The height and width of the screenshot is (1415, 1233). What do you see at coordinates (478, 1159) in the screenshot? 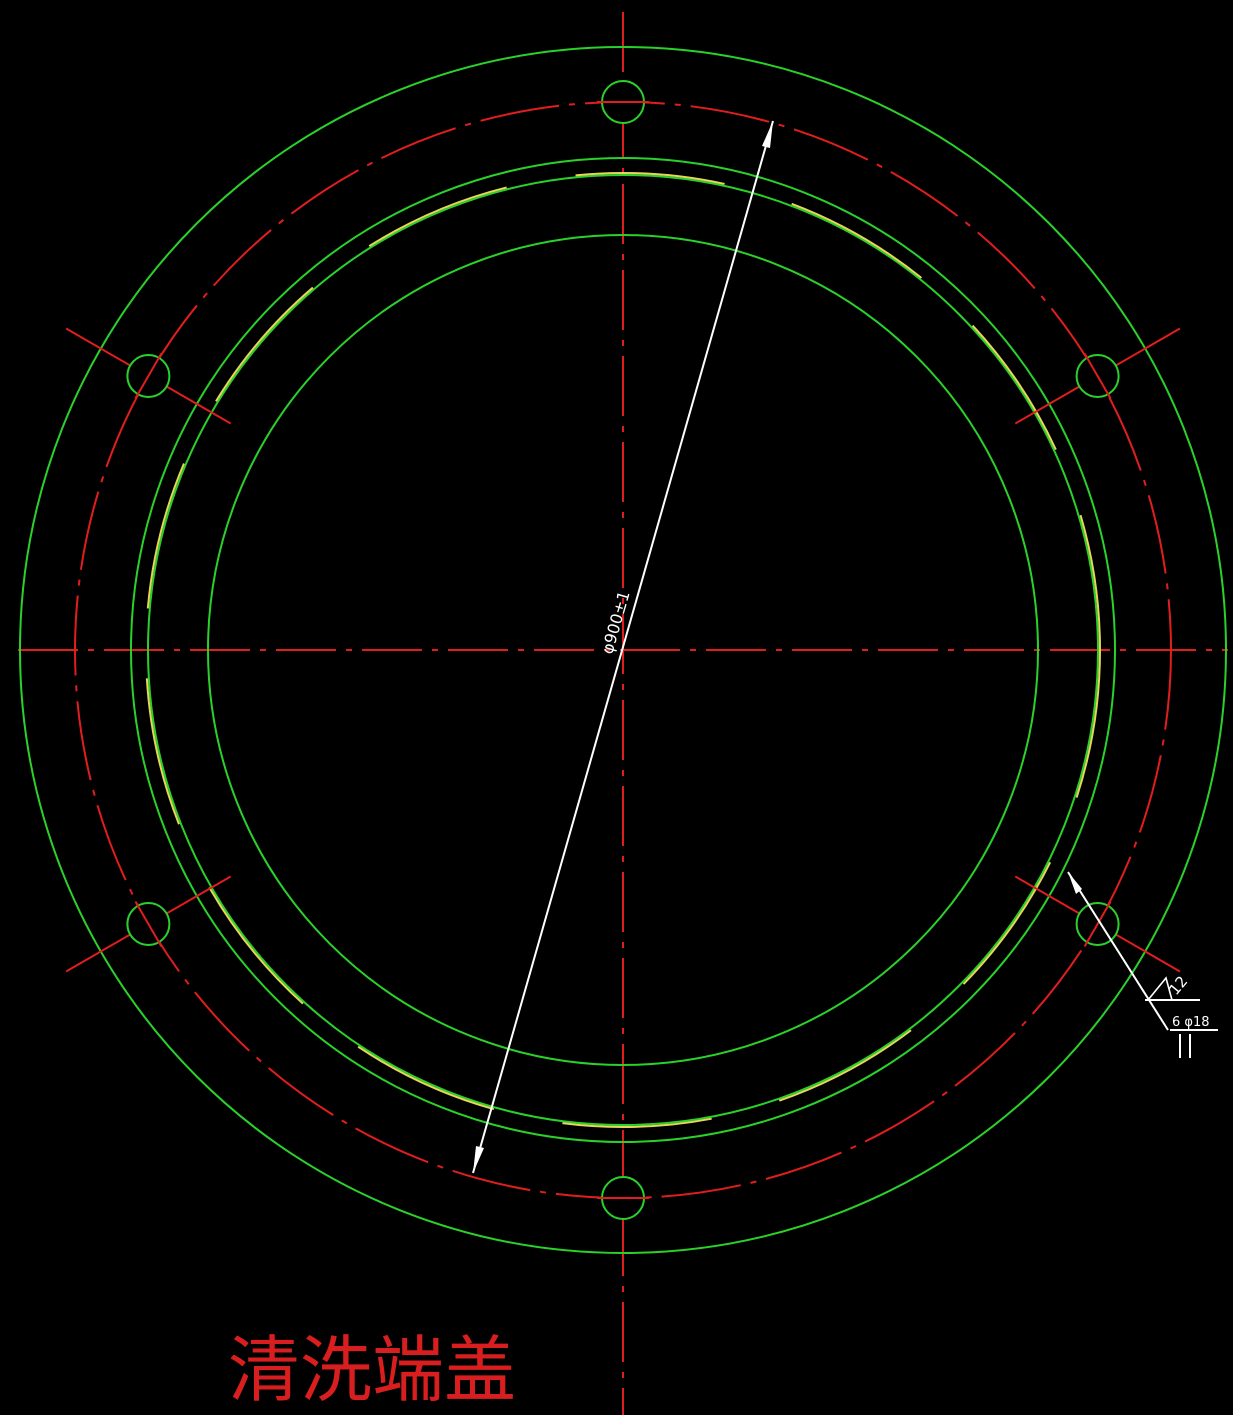
I see `dimension-arrow-bottom` at bounding box center [478, 1159].